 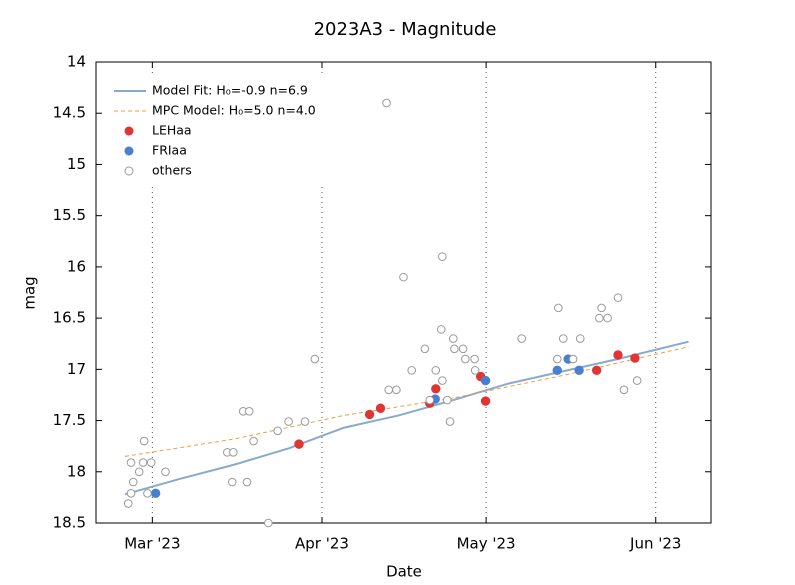 I want to click on legend-label: MPC Model: H₀=5.0 n=4.0, so click(x=234, y=110).